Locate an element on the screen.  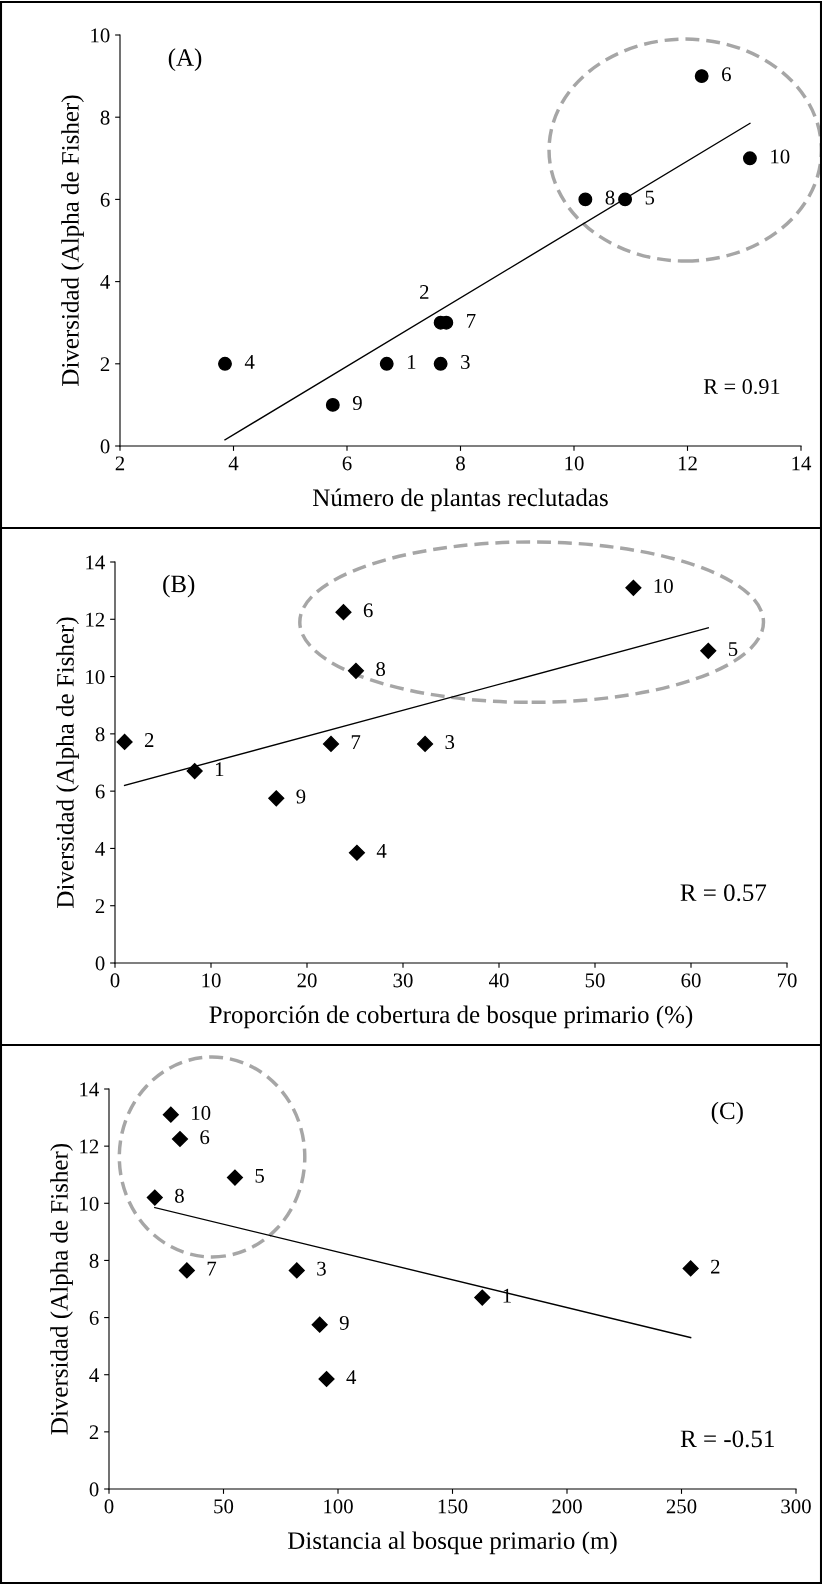
x-tick-label: 12 is located at coordinates (687, 463).